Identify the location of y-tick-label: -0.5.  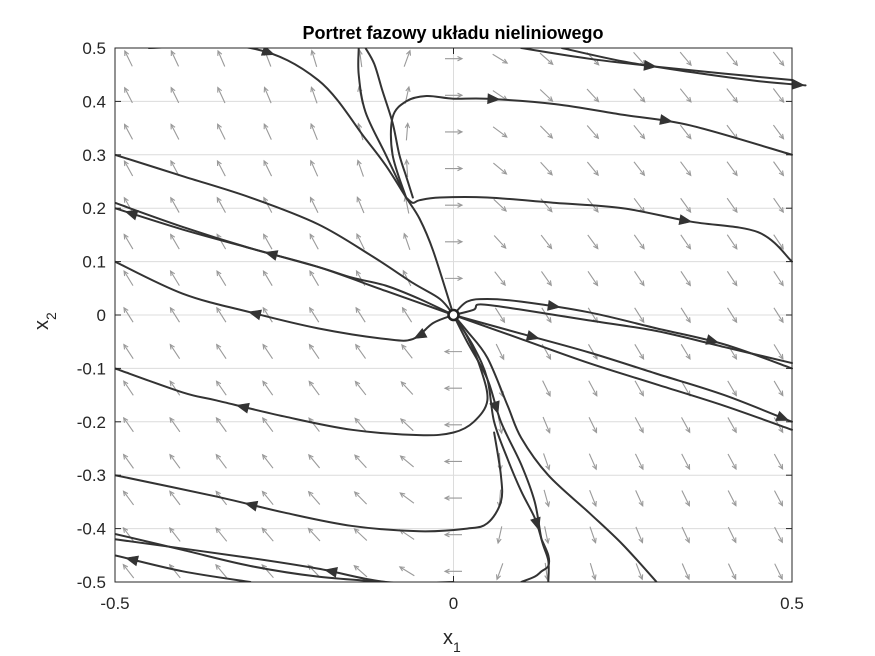
(91, 582).